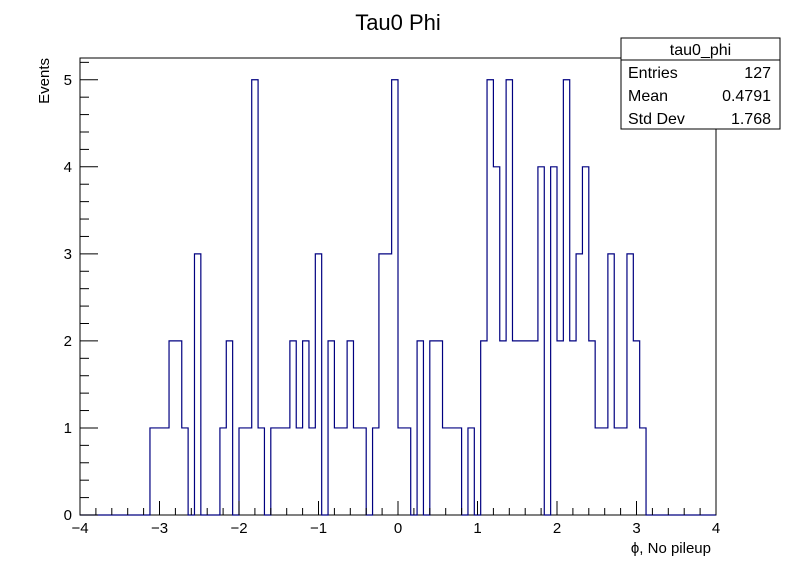  What do you see at coordinates (79, 528) in the screenshot?
I see `x-tick-label: −4` at bounding box center [79, 528].